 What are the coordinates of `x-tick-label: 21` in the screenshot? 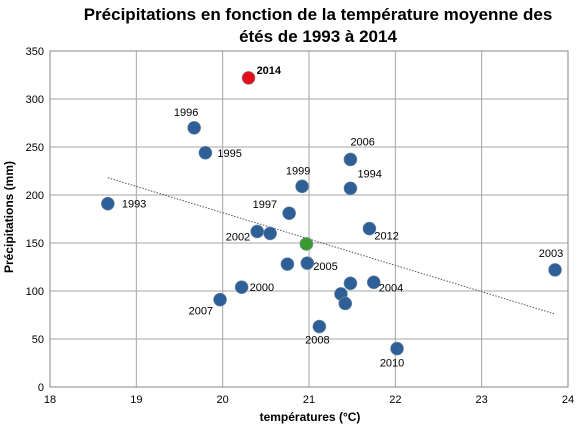 It's located at (309, 400).